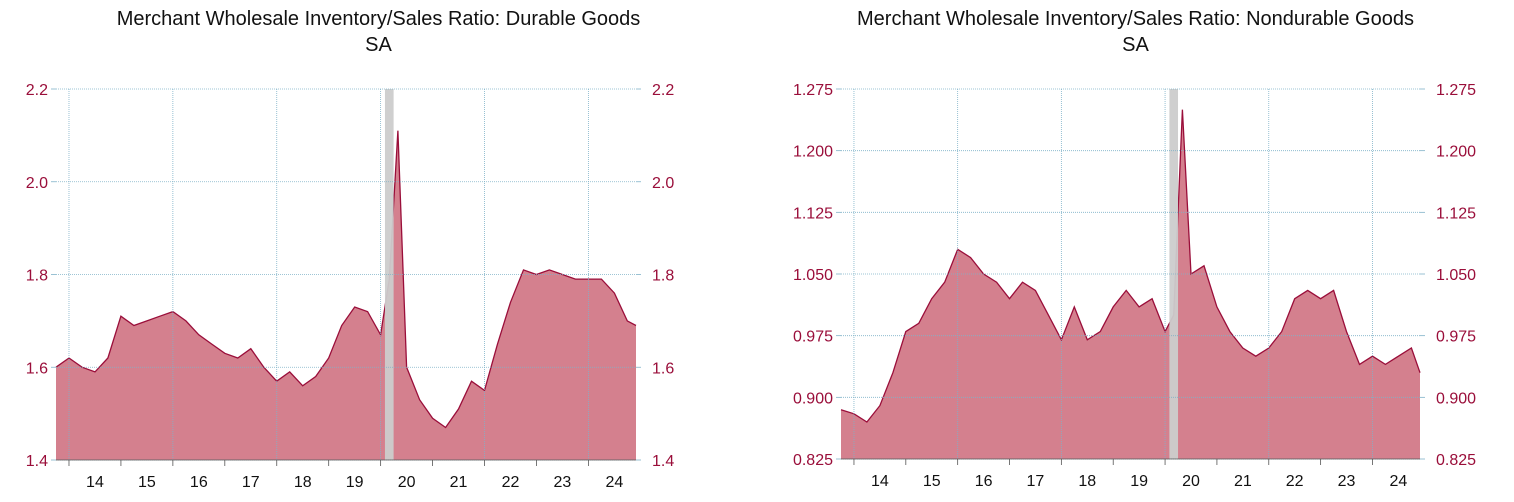 The width and height of the screenshot is (1514, 502). I want to click on y-tick-label-left: 1.275, so click(813, 90).